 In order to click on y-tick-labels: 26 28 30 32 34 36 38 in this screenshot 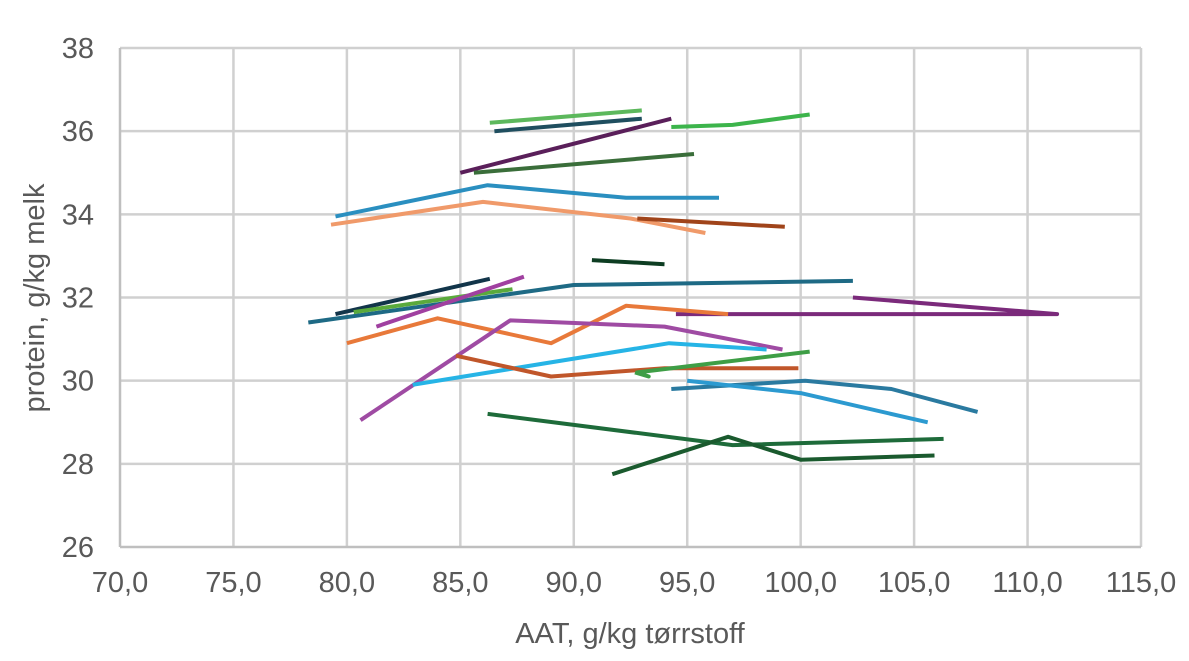, I will do `click(78, 298)`.